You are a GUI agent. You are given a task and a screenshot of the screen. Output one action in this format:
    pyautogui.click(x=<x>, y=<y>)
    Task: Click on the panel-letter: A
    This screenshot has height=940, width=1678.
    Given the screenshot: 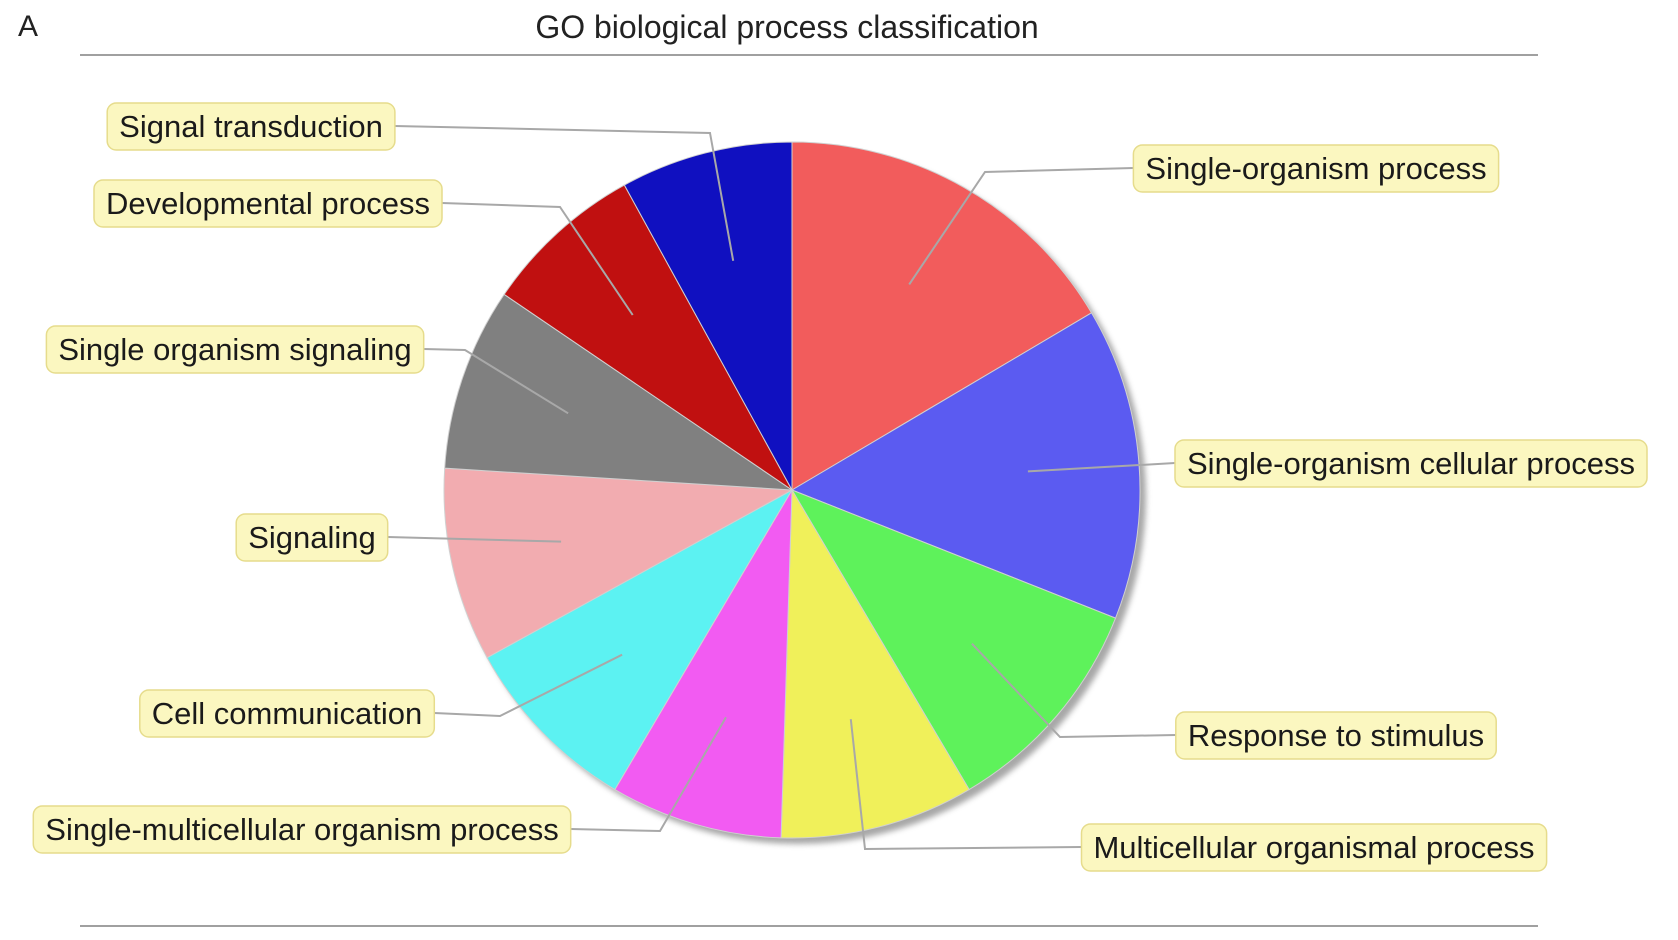 What is the action you would take?
    pyautogui.click(x=28, y=26)
    